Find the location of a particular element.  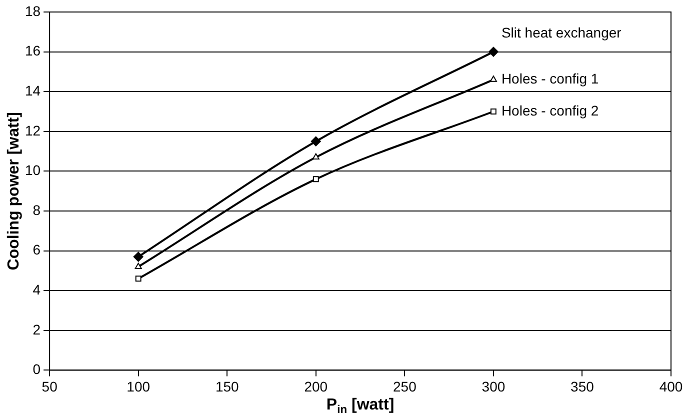

x-tick-label: 350 is located at coordinates (582, 386).